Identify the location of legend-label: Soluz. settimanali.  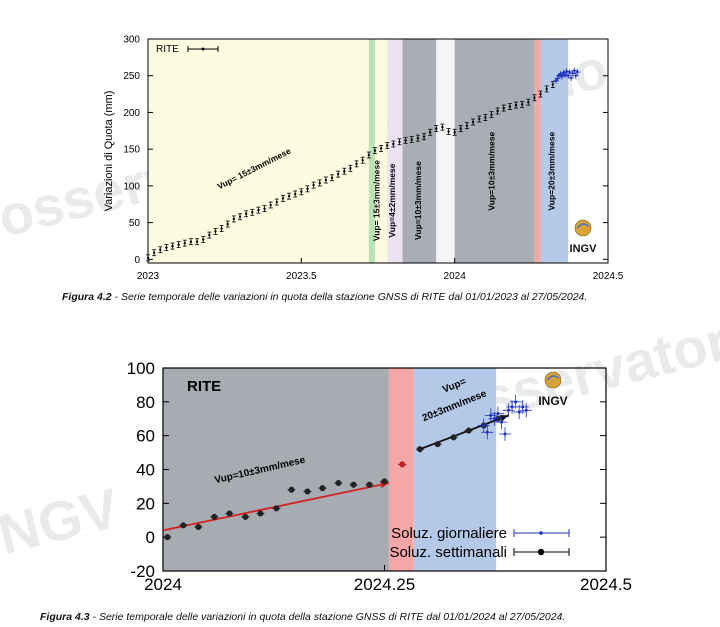
(448, 552).